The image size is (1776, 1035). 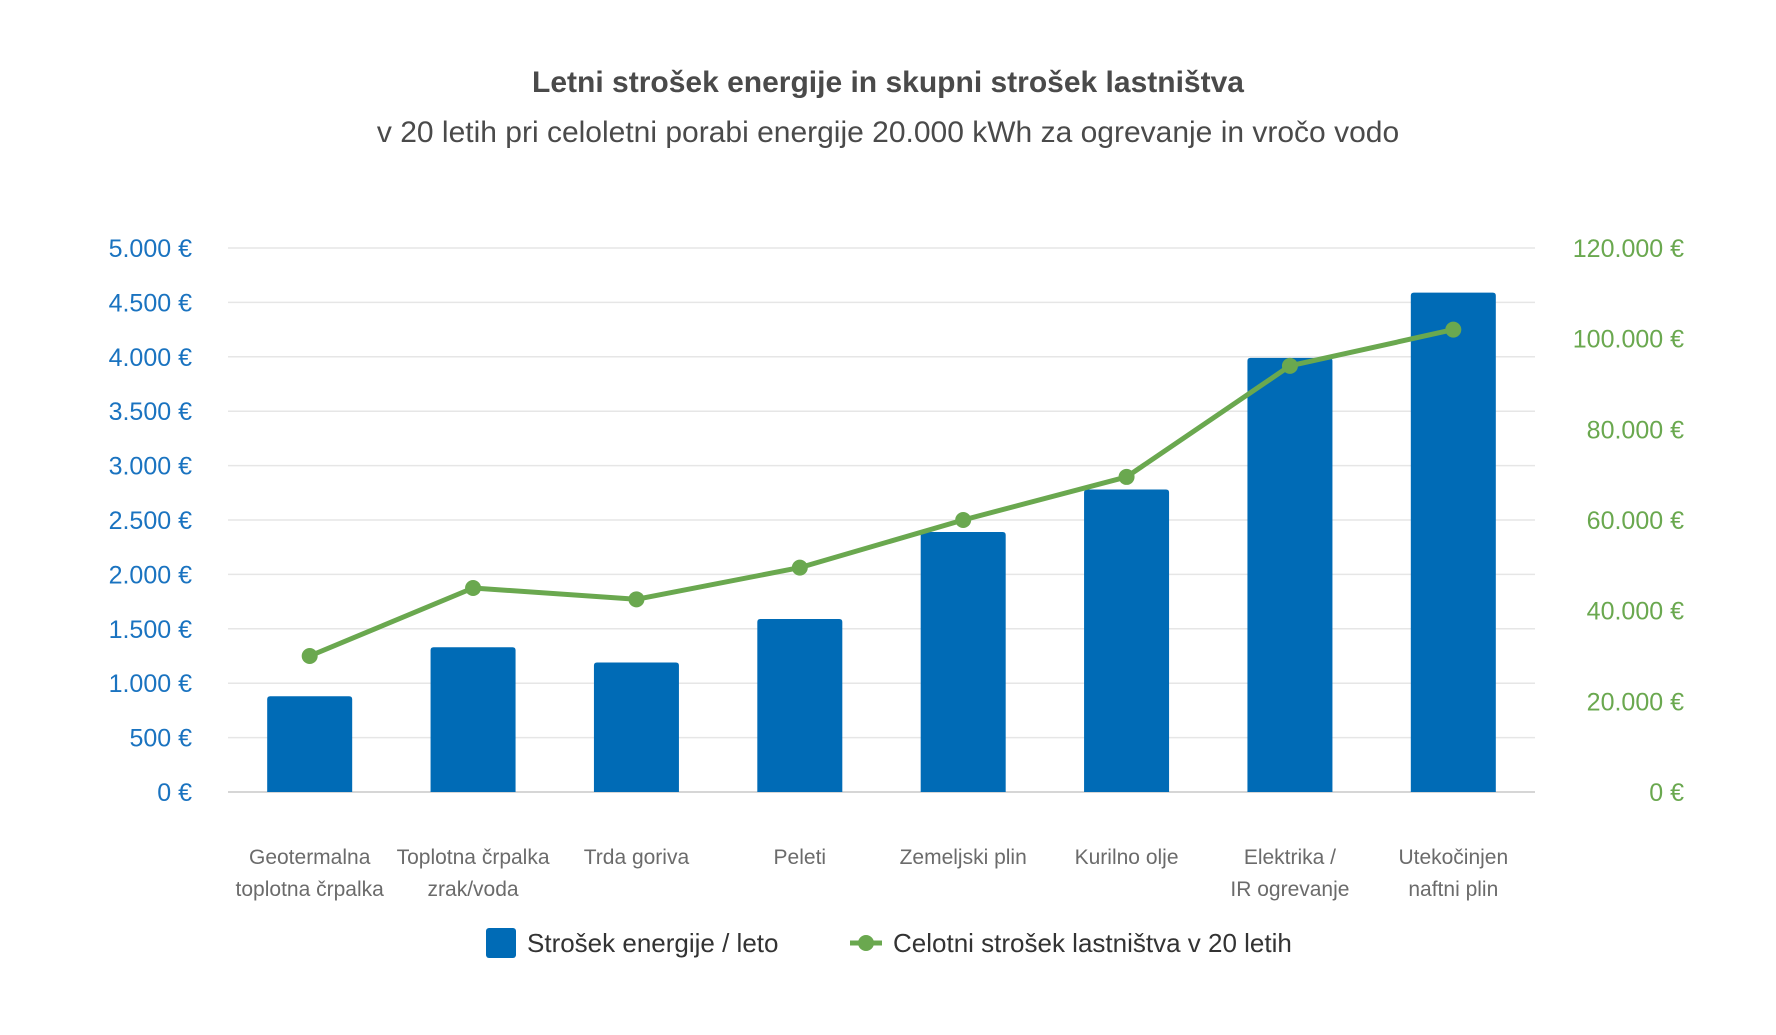 What do you see at coordinates (1453, 889) in the screenshot?
I see `x-tick-label-line: naftni plin` at bounding box center [1453, 889].